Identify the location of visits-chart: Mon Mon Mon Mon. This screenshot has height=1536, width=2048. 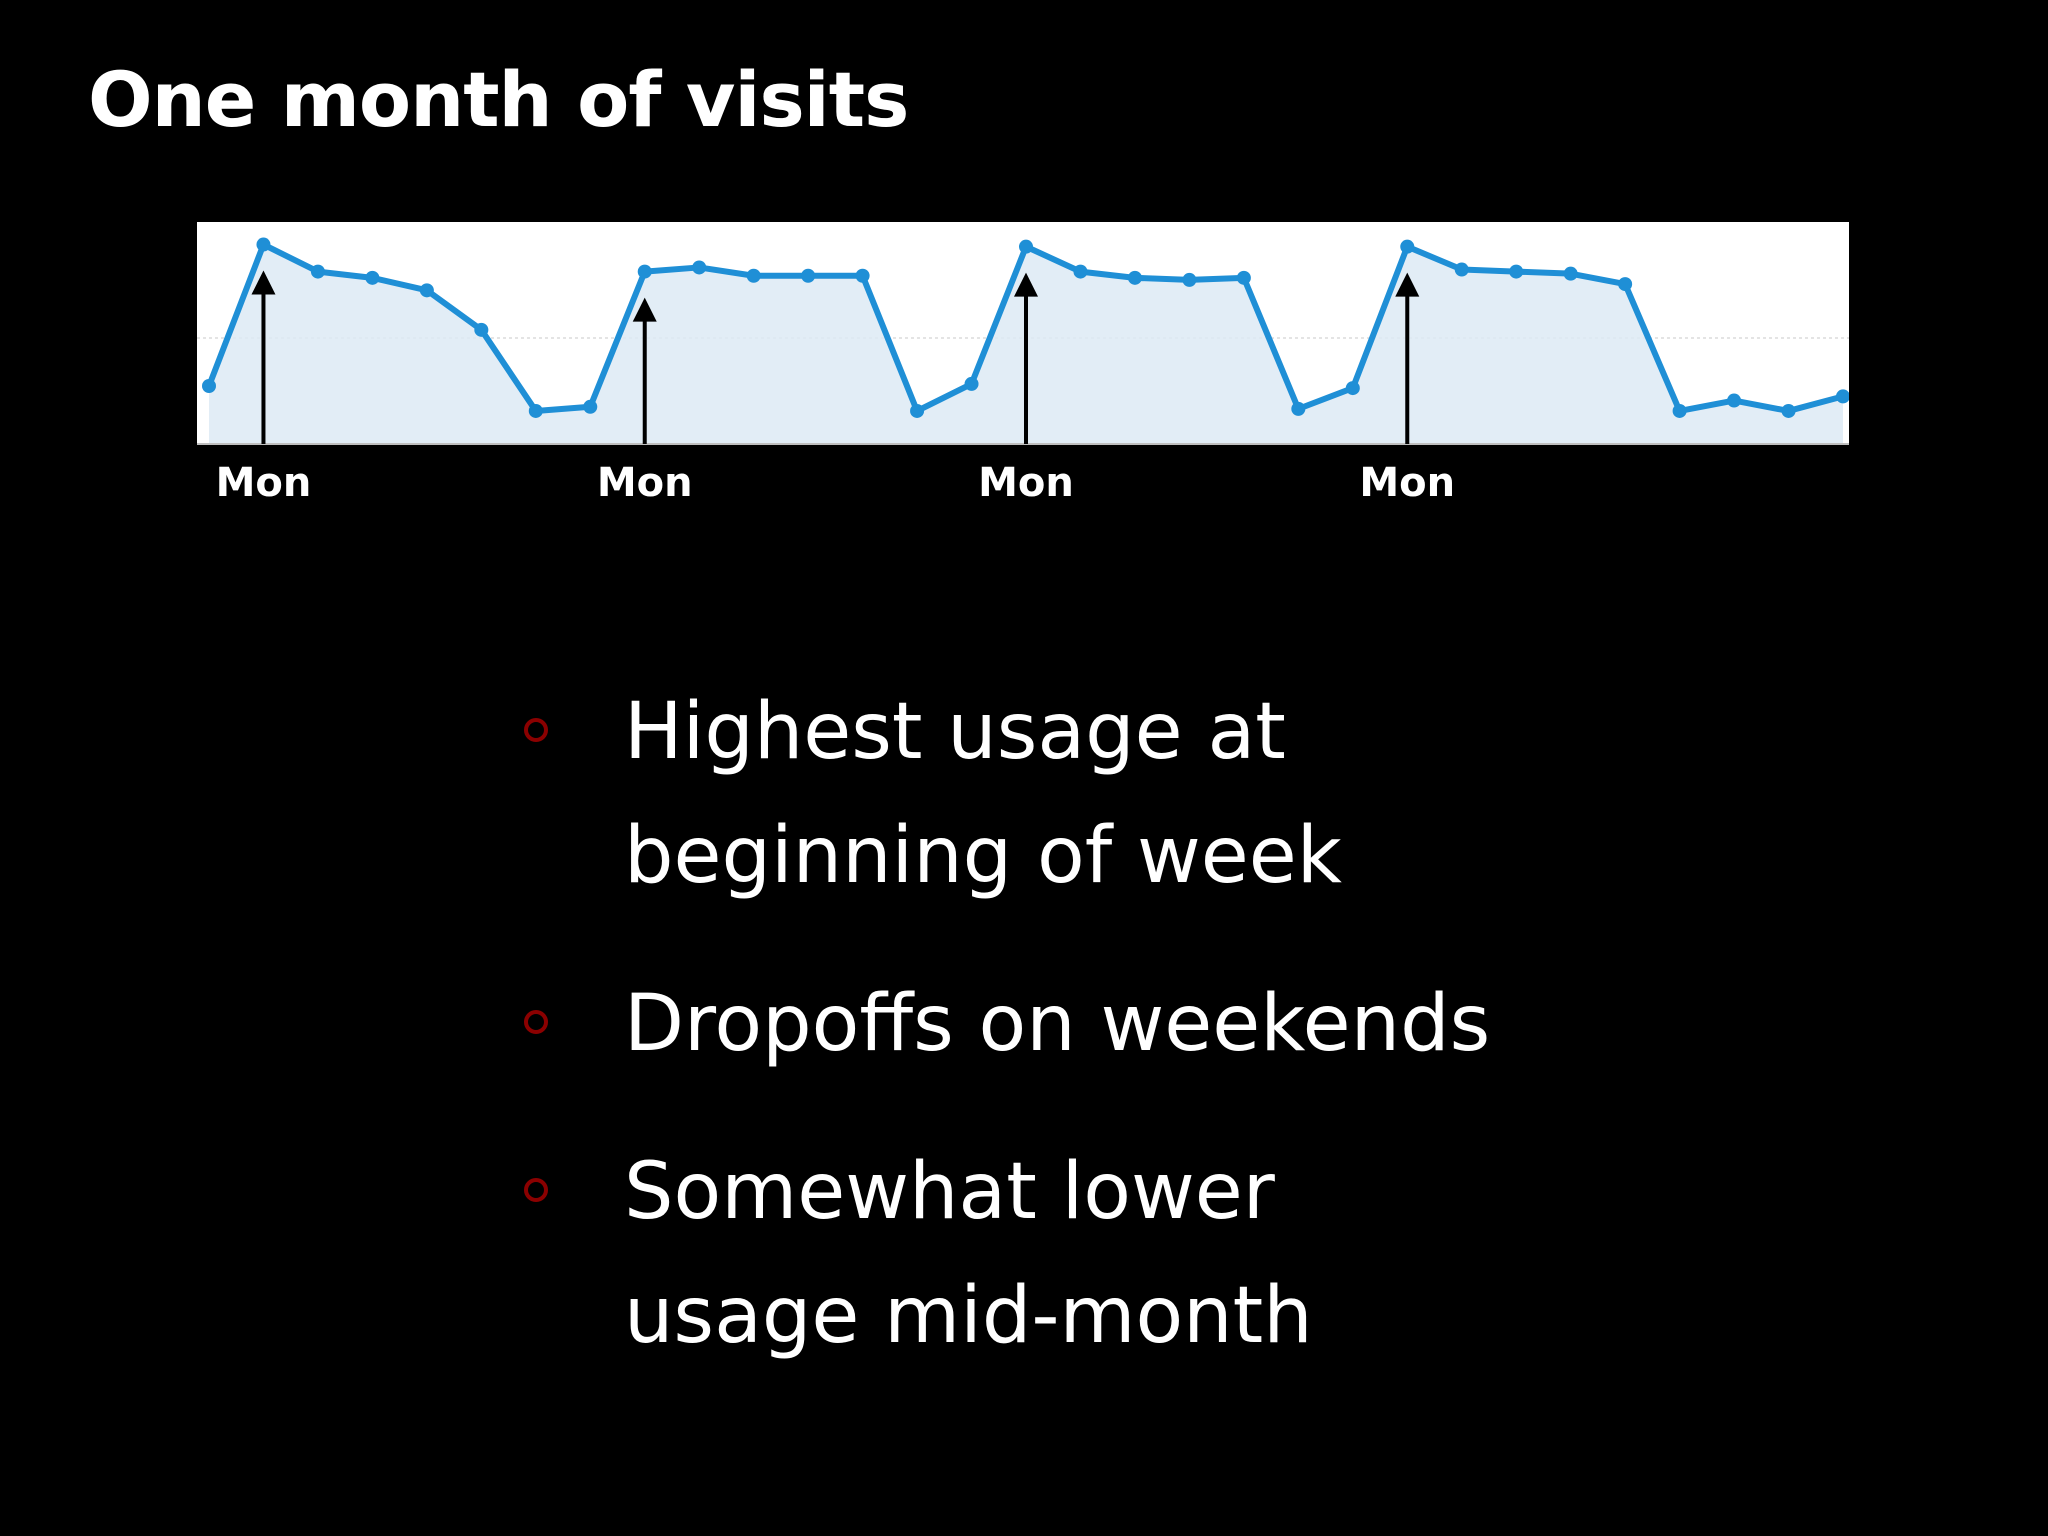
(1023, 364).